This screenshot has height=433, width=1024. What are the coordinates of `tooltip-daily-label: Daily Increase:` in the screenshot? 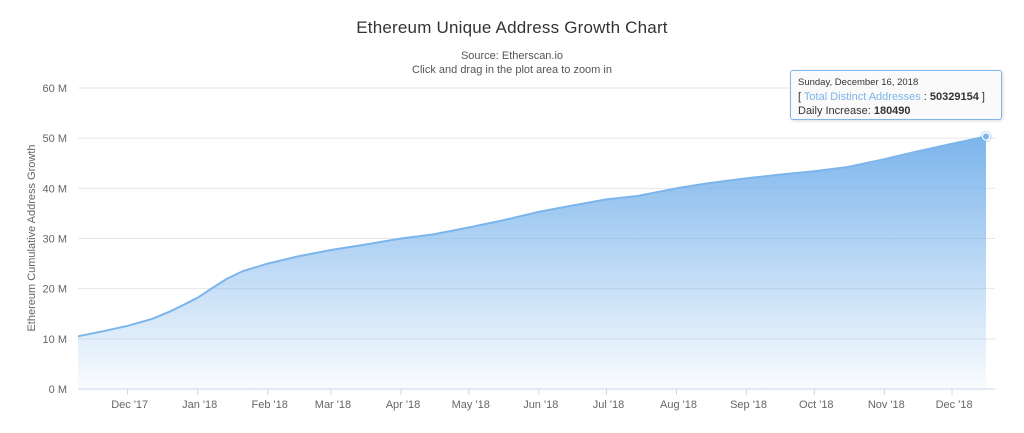 It's located at (834, 111).